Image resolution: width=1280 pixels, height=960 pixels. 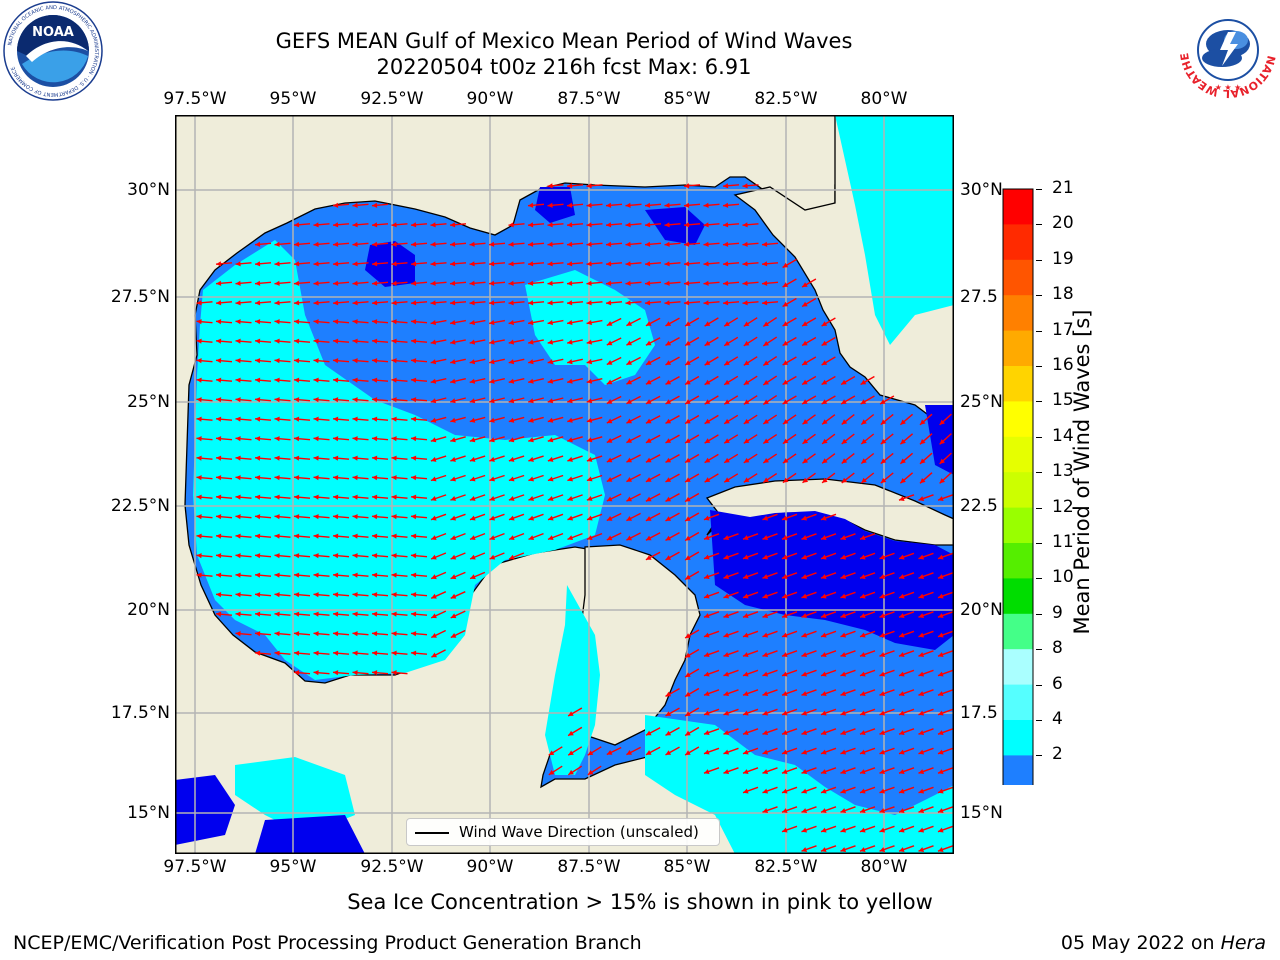 I want to click on lat-tick-label: 17.5, so click(x=979, y=713).